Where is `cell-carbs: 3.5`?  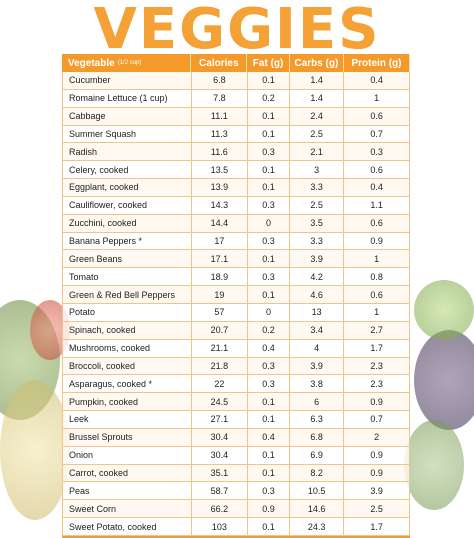
cell-carbs: 3.5 is located at coordinates (317, 223).